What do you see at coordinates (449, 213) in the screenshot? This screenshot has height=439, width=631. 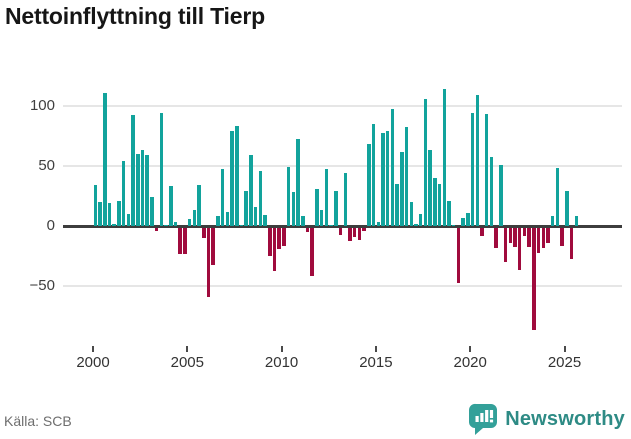 I see `bar-2000-q75` at bounding box center [449, 213].